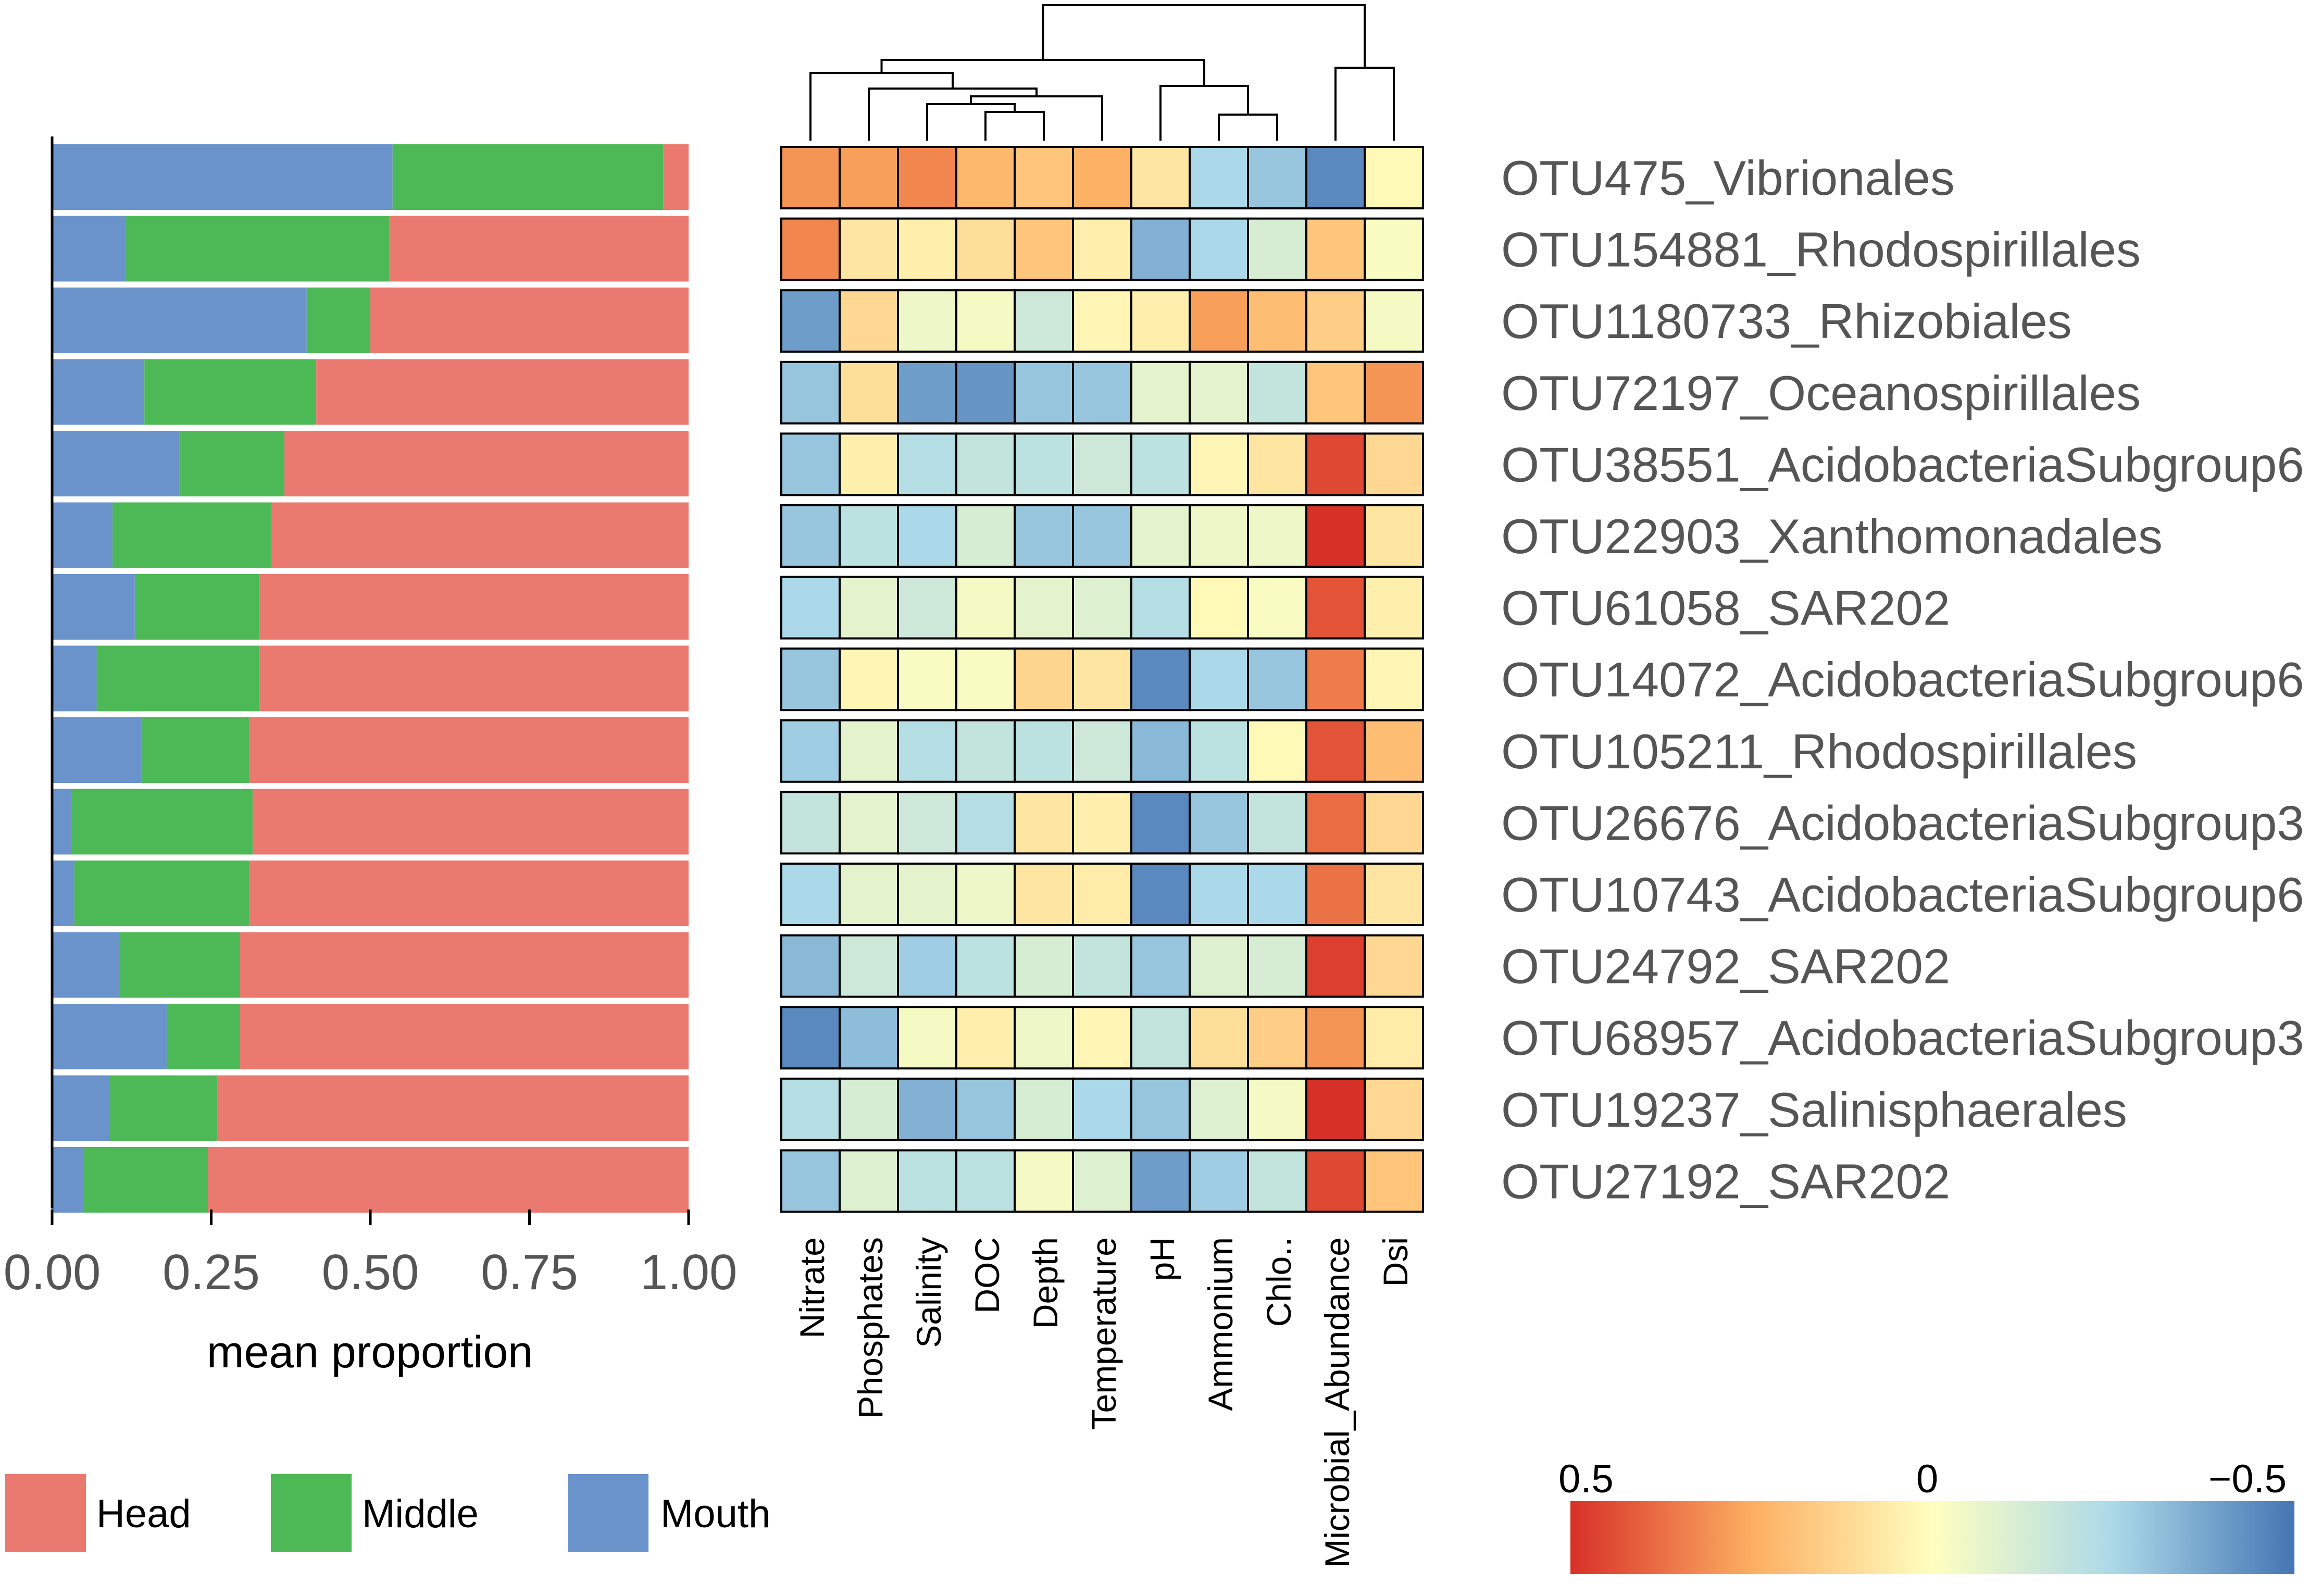  Describe the element at coordinates (1162, 1259) in the screenshot. I see `heatmap-column-label: pH` at that location.